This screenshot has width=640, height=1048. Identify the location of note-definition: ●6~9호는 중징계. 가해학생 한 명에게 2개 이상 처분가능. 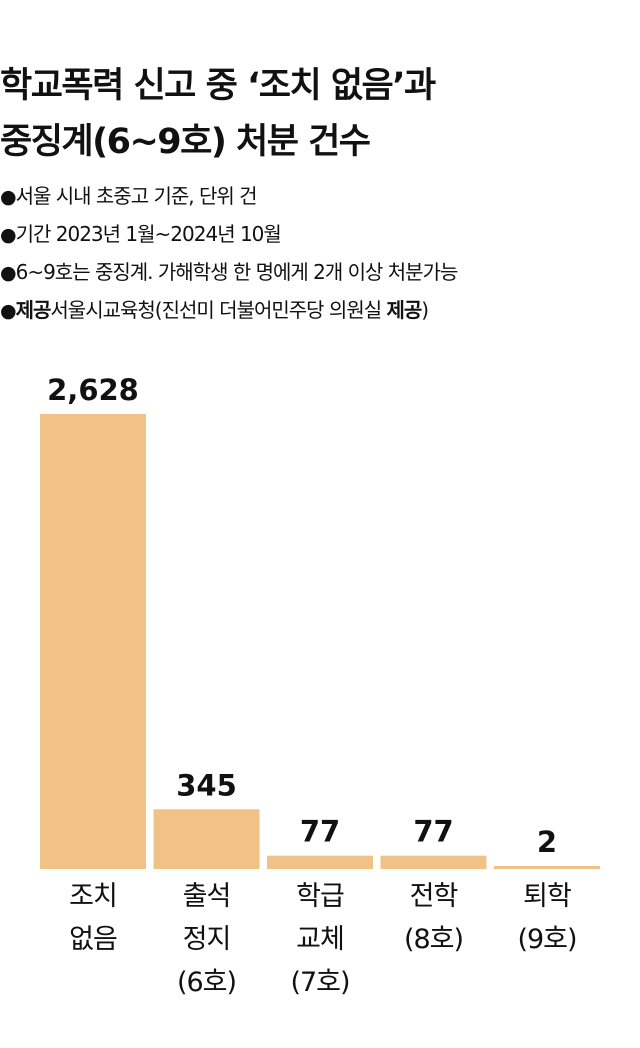
(320, 272).